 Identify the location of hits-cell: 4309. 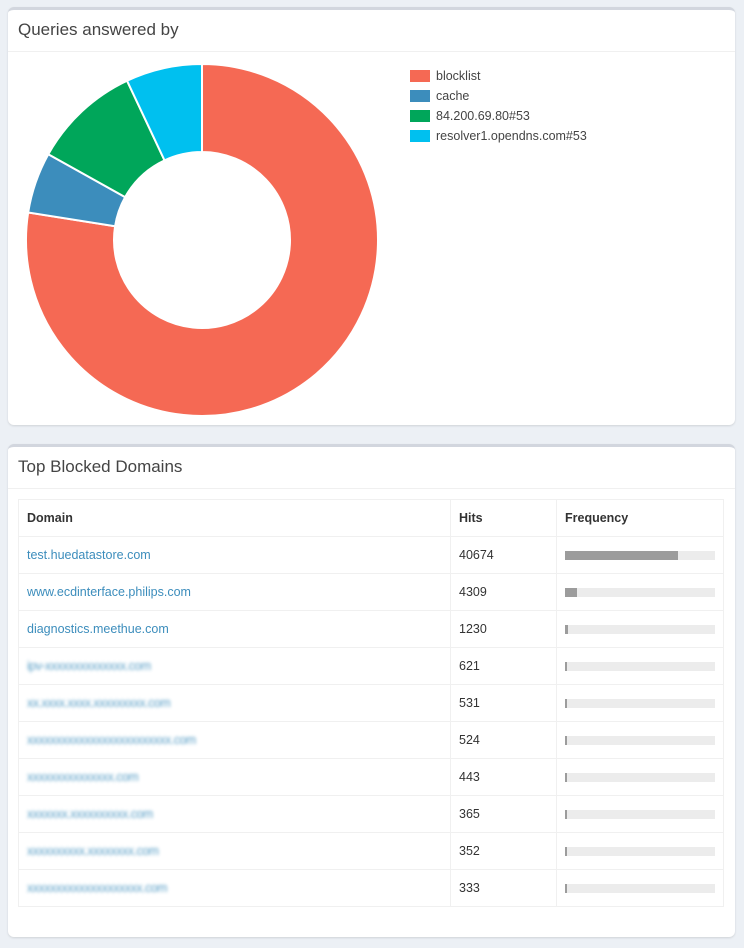
(503, 592).